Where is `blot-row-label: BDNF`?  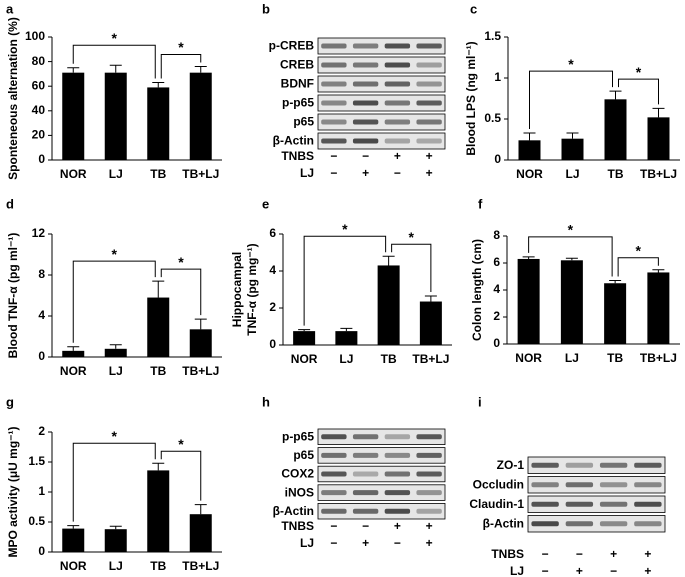
blot-row-label: BDNF is located at coordinates (297, 84).